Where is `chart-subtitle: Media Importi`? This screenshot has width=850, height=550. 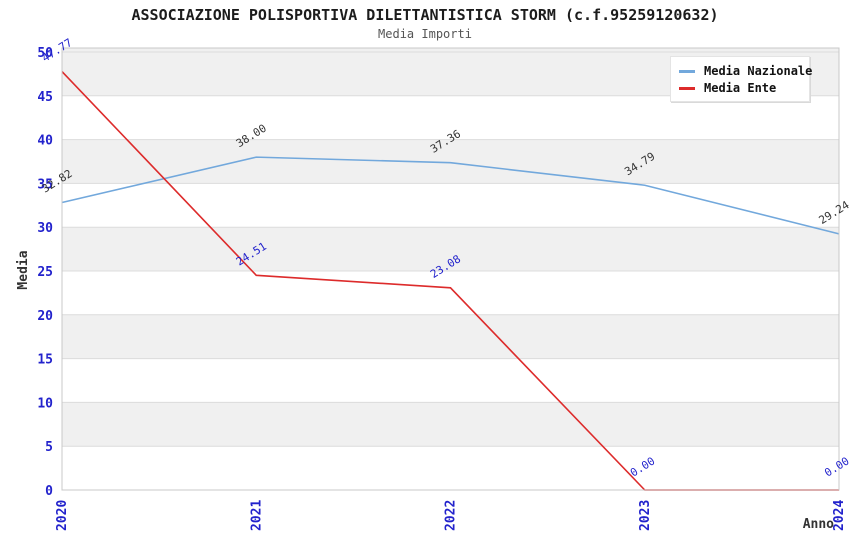
chart-subtitle: Media Importi is located at coordinates (425, 34).